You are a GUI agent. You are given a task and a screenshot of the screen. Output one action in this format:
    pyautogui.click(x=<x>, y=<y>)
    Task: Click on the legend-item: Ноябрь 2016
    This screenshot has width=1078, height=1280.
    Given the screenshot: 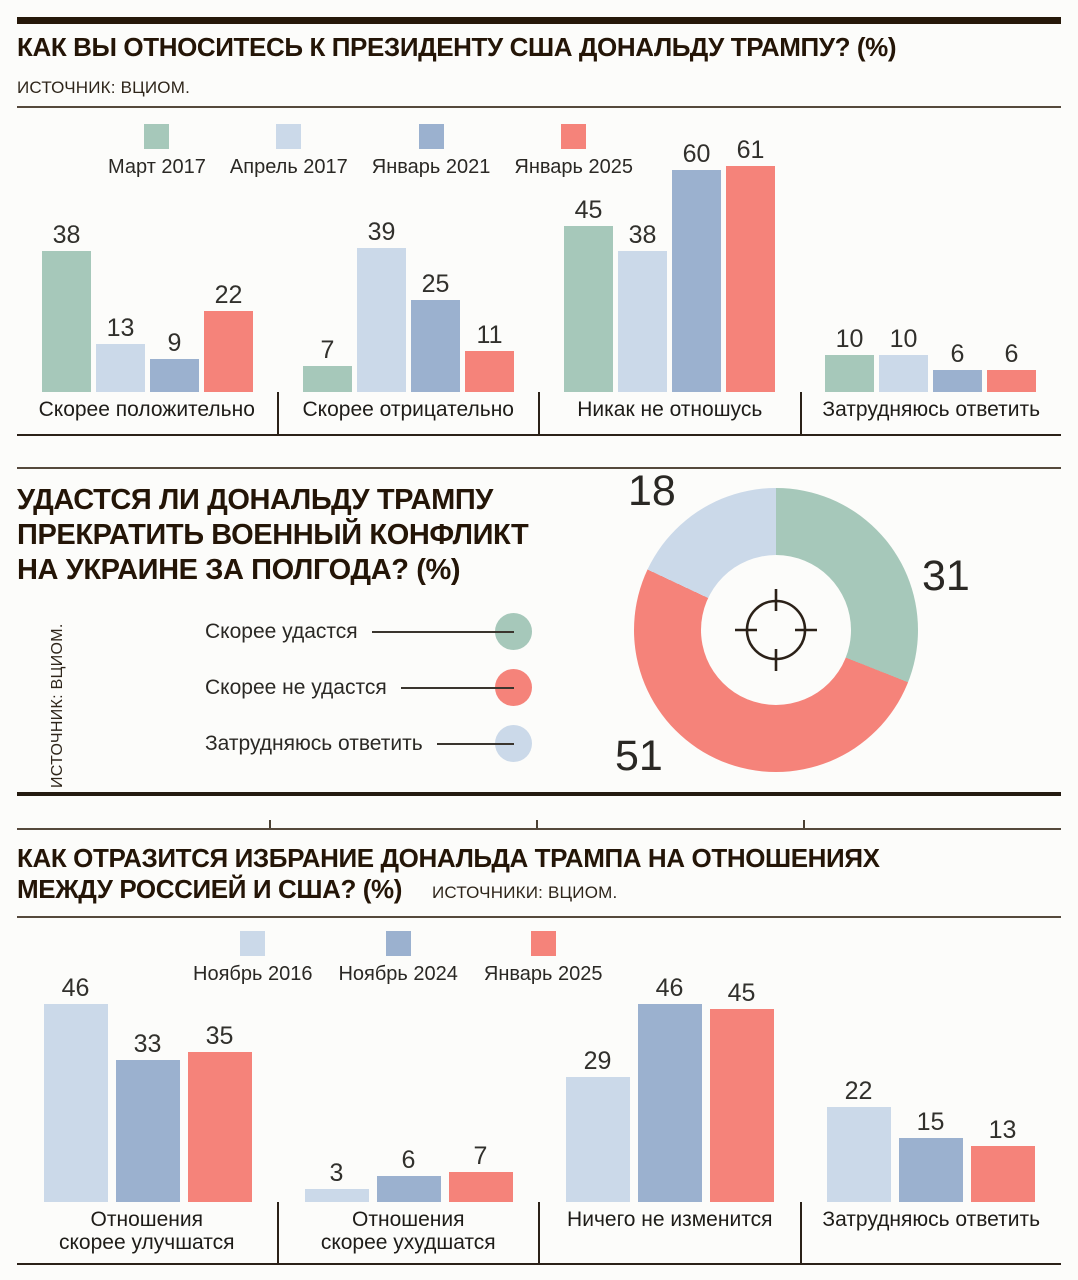 What is the action you would take?
    pyautogui.click(x=252, y=958)
    